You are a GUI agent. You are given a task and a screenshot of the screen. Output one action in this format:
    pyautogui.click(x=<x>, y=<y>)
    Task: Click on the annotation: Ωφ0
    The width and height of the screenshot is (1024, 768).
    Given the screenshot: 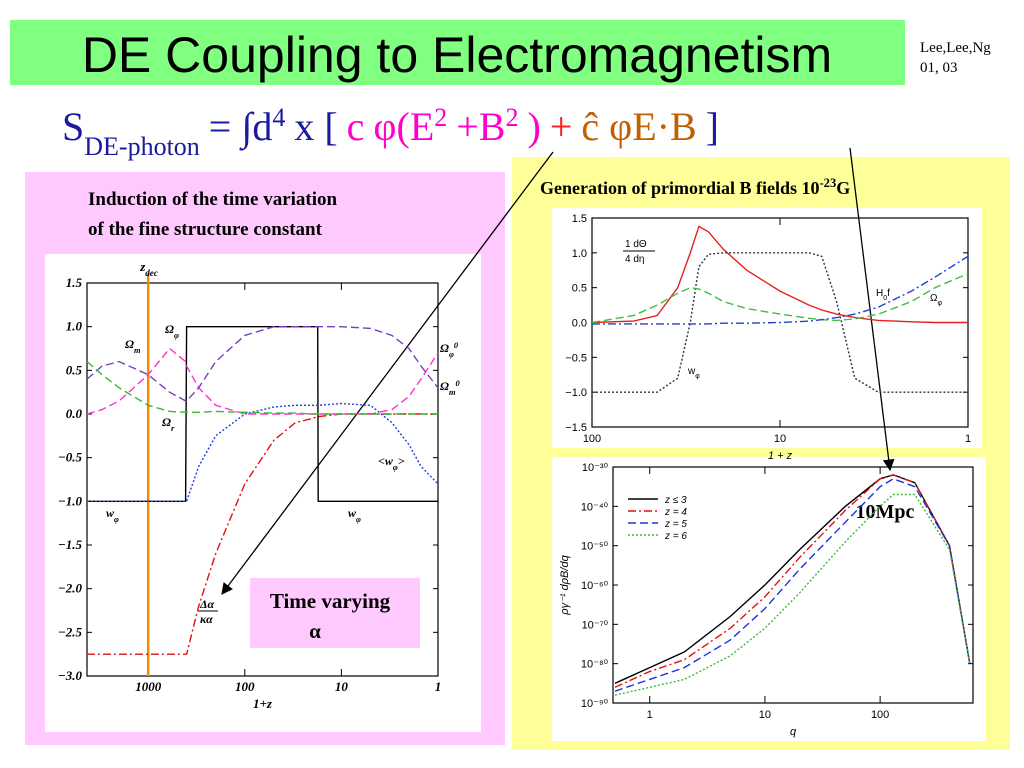 What is the action you would take?
    pyautogui.click(x=449, y=350)
    